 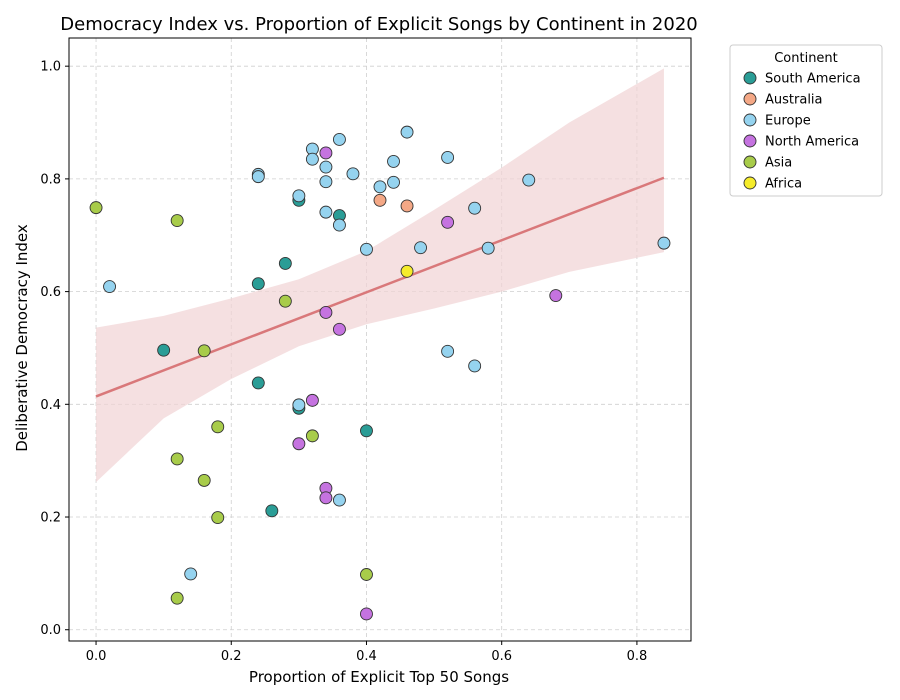 I want to click on x-tick-label-1: 0.2, so click(x=231, y=656).